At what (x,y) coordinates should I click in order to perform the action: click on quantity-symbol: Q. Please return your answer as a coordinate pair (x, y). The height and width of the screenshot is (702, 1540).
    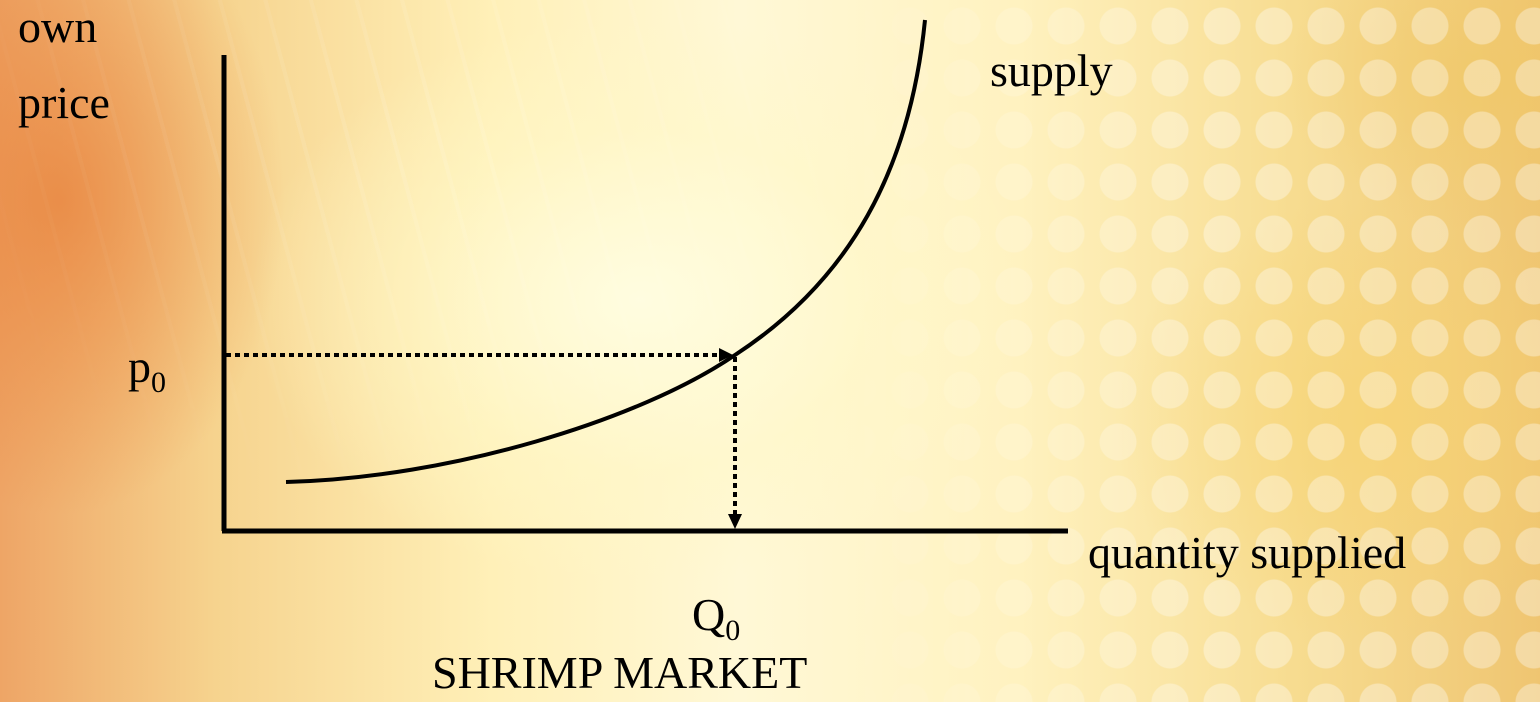
    Looking at the image, I should click on (709, 614).